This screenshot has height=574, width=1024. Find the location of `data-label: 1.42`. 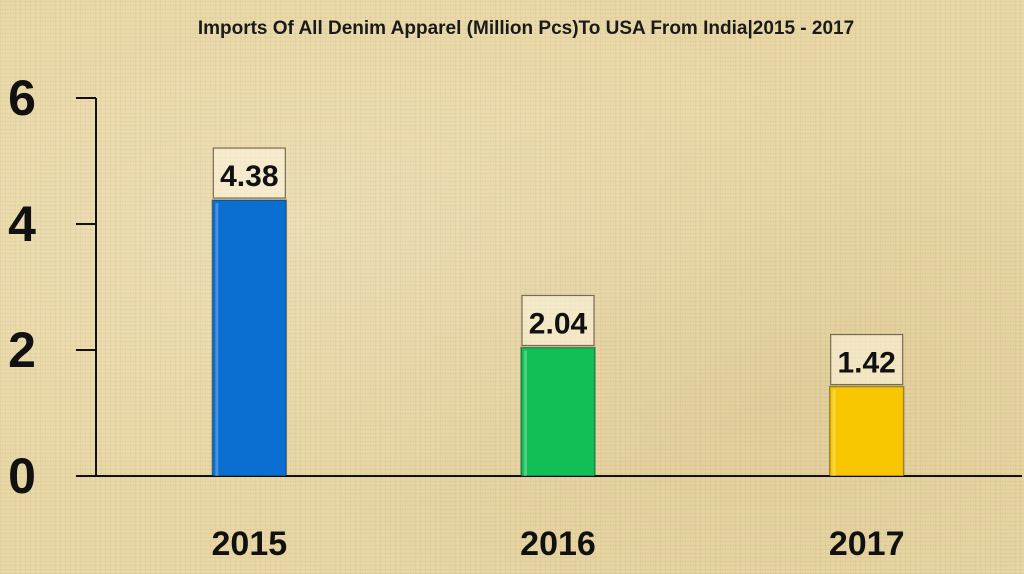

data-label: 1.42 is located at coordinates (866, 363).